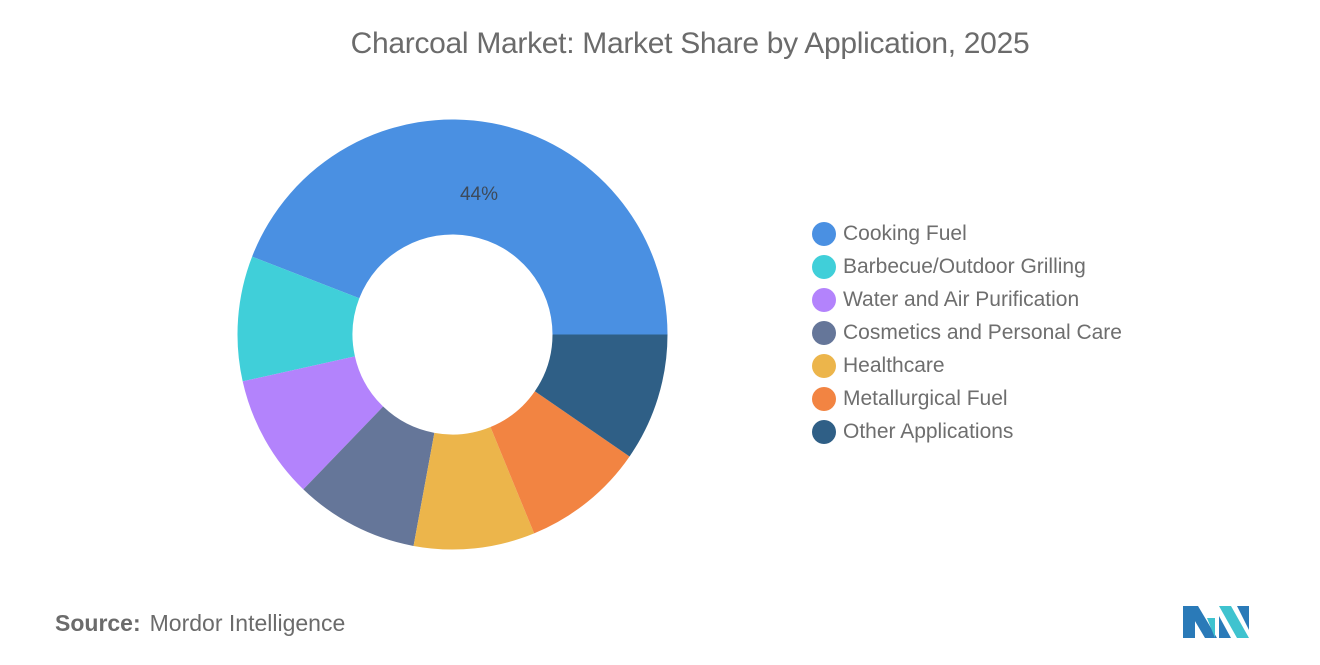  Describe the element at coordinates (474, 488) in the screenshot. I see `donut-slice-healthcare` at that location.